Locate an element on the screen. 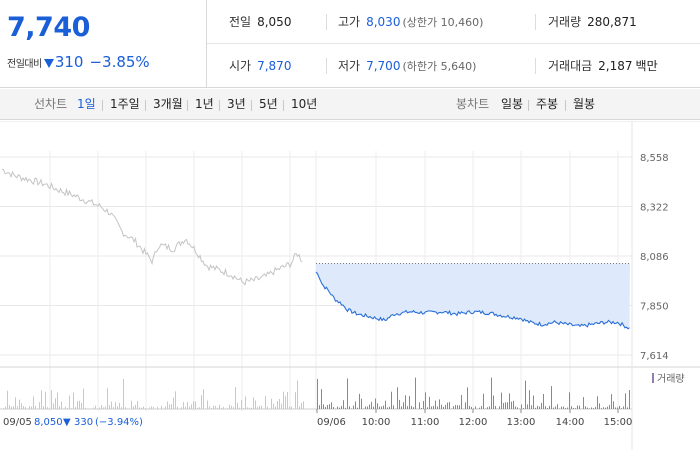 This screenshot has width=700, height=450. tab-3month: 3개월 is located at coordinates (168, 104).